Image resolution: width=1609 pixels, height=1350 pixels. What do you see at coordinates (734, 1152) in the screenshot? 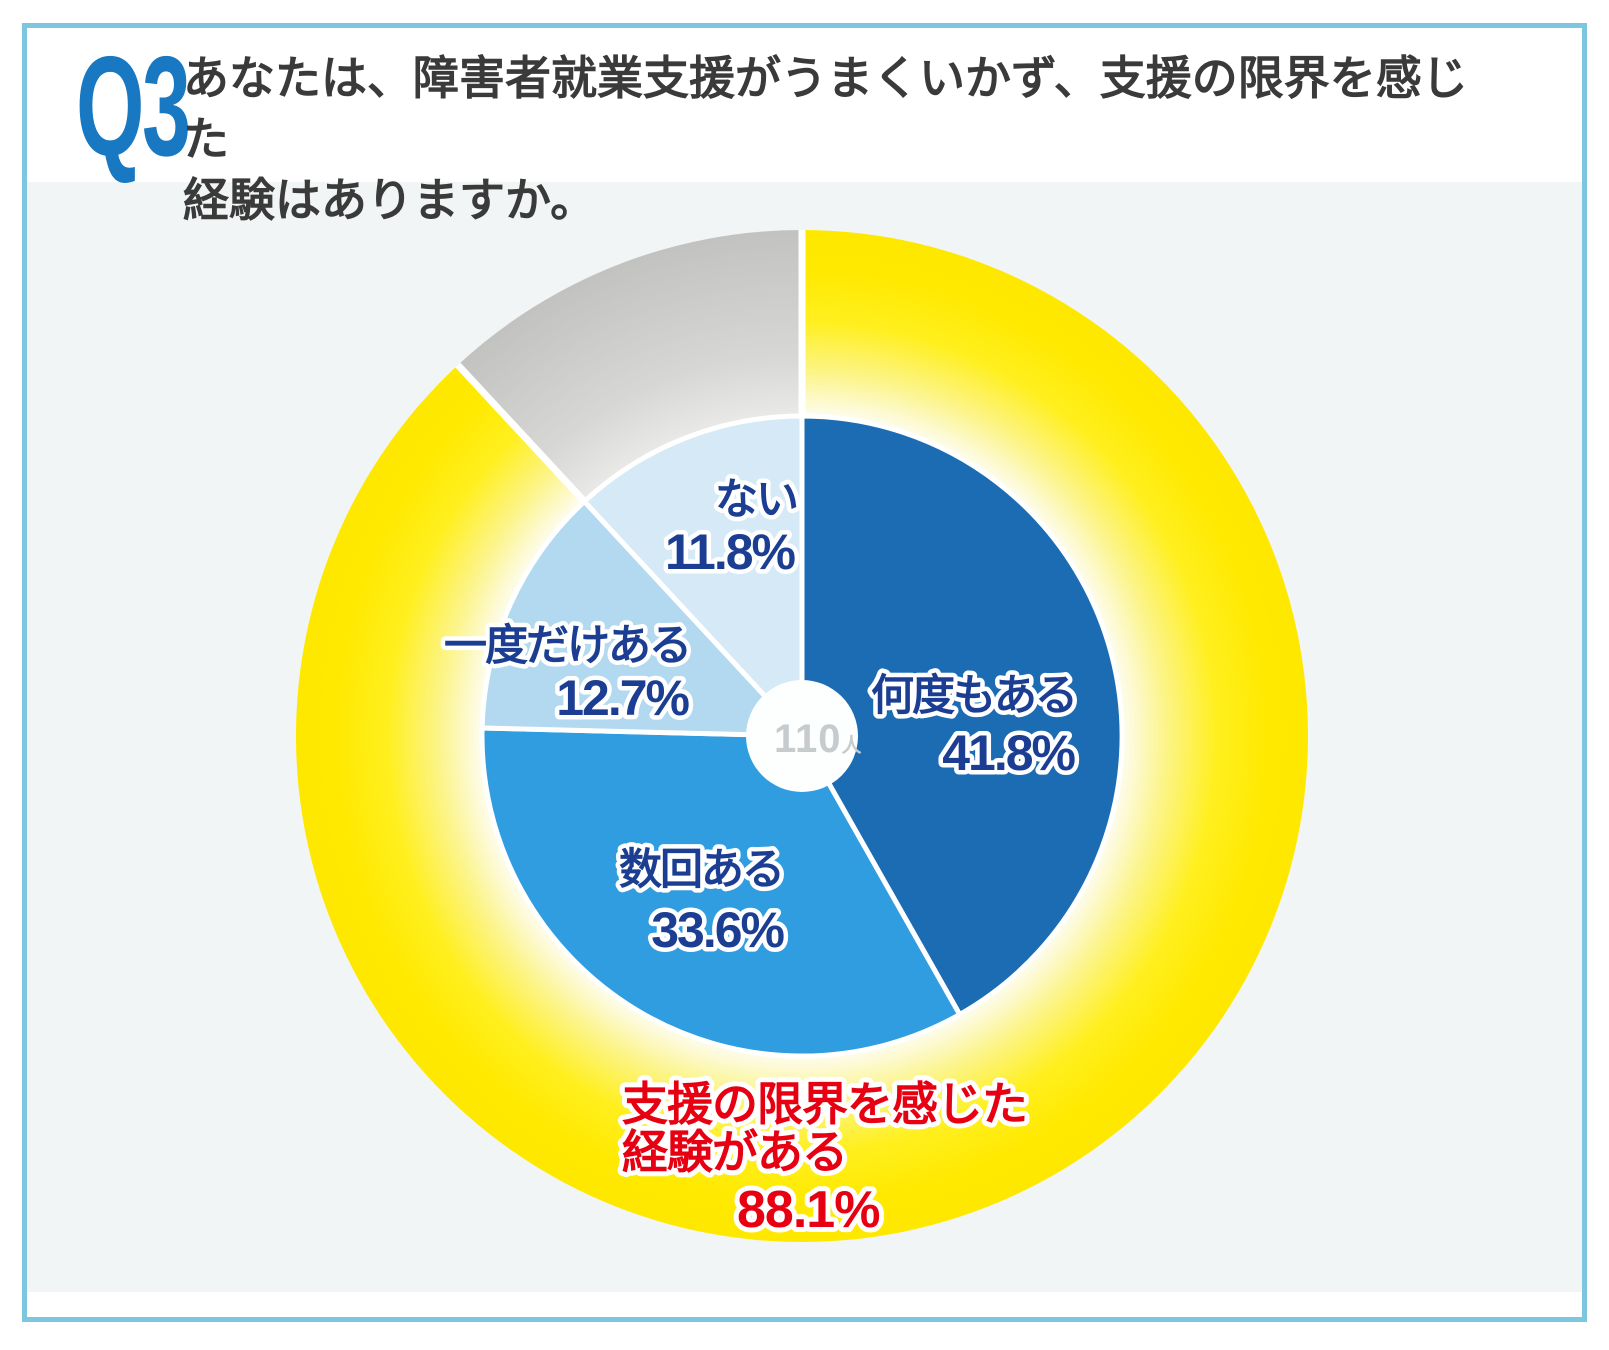
I see `highlight-label-line2: 経験がある` at bounding box center [734, 1152].